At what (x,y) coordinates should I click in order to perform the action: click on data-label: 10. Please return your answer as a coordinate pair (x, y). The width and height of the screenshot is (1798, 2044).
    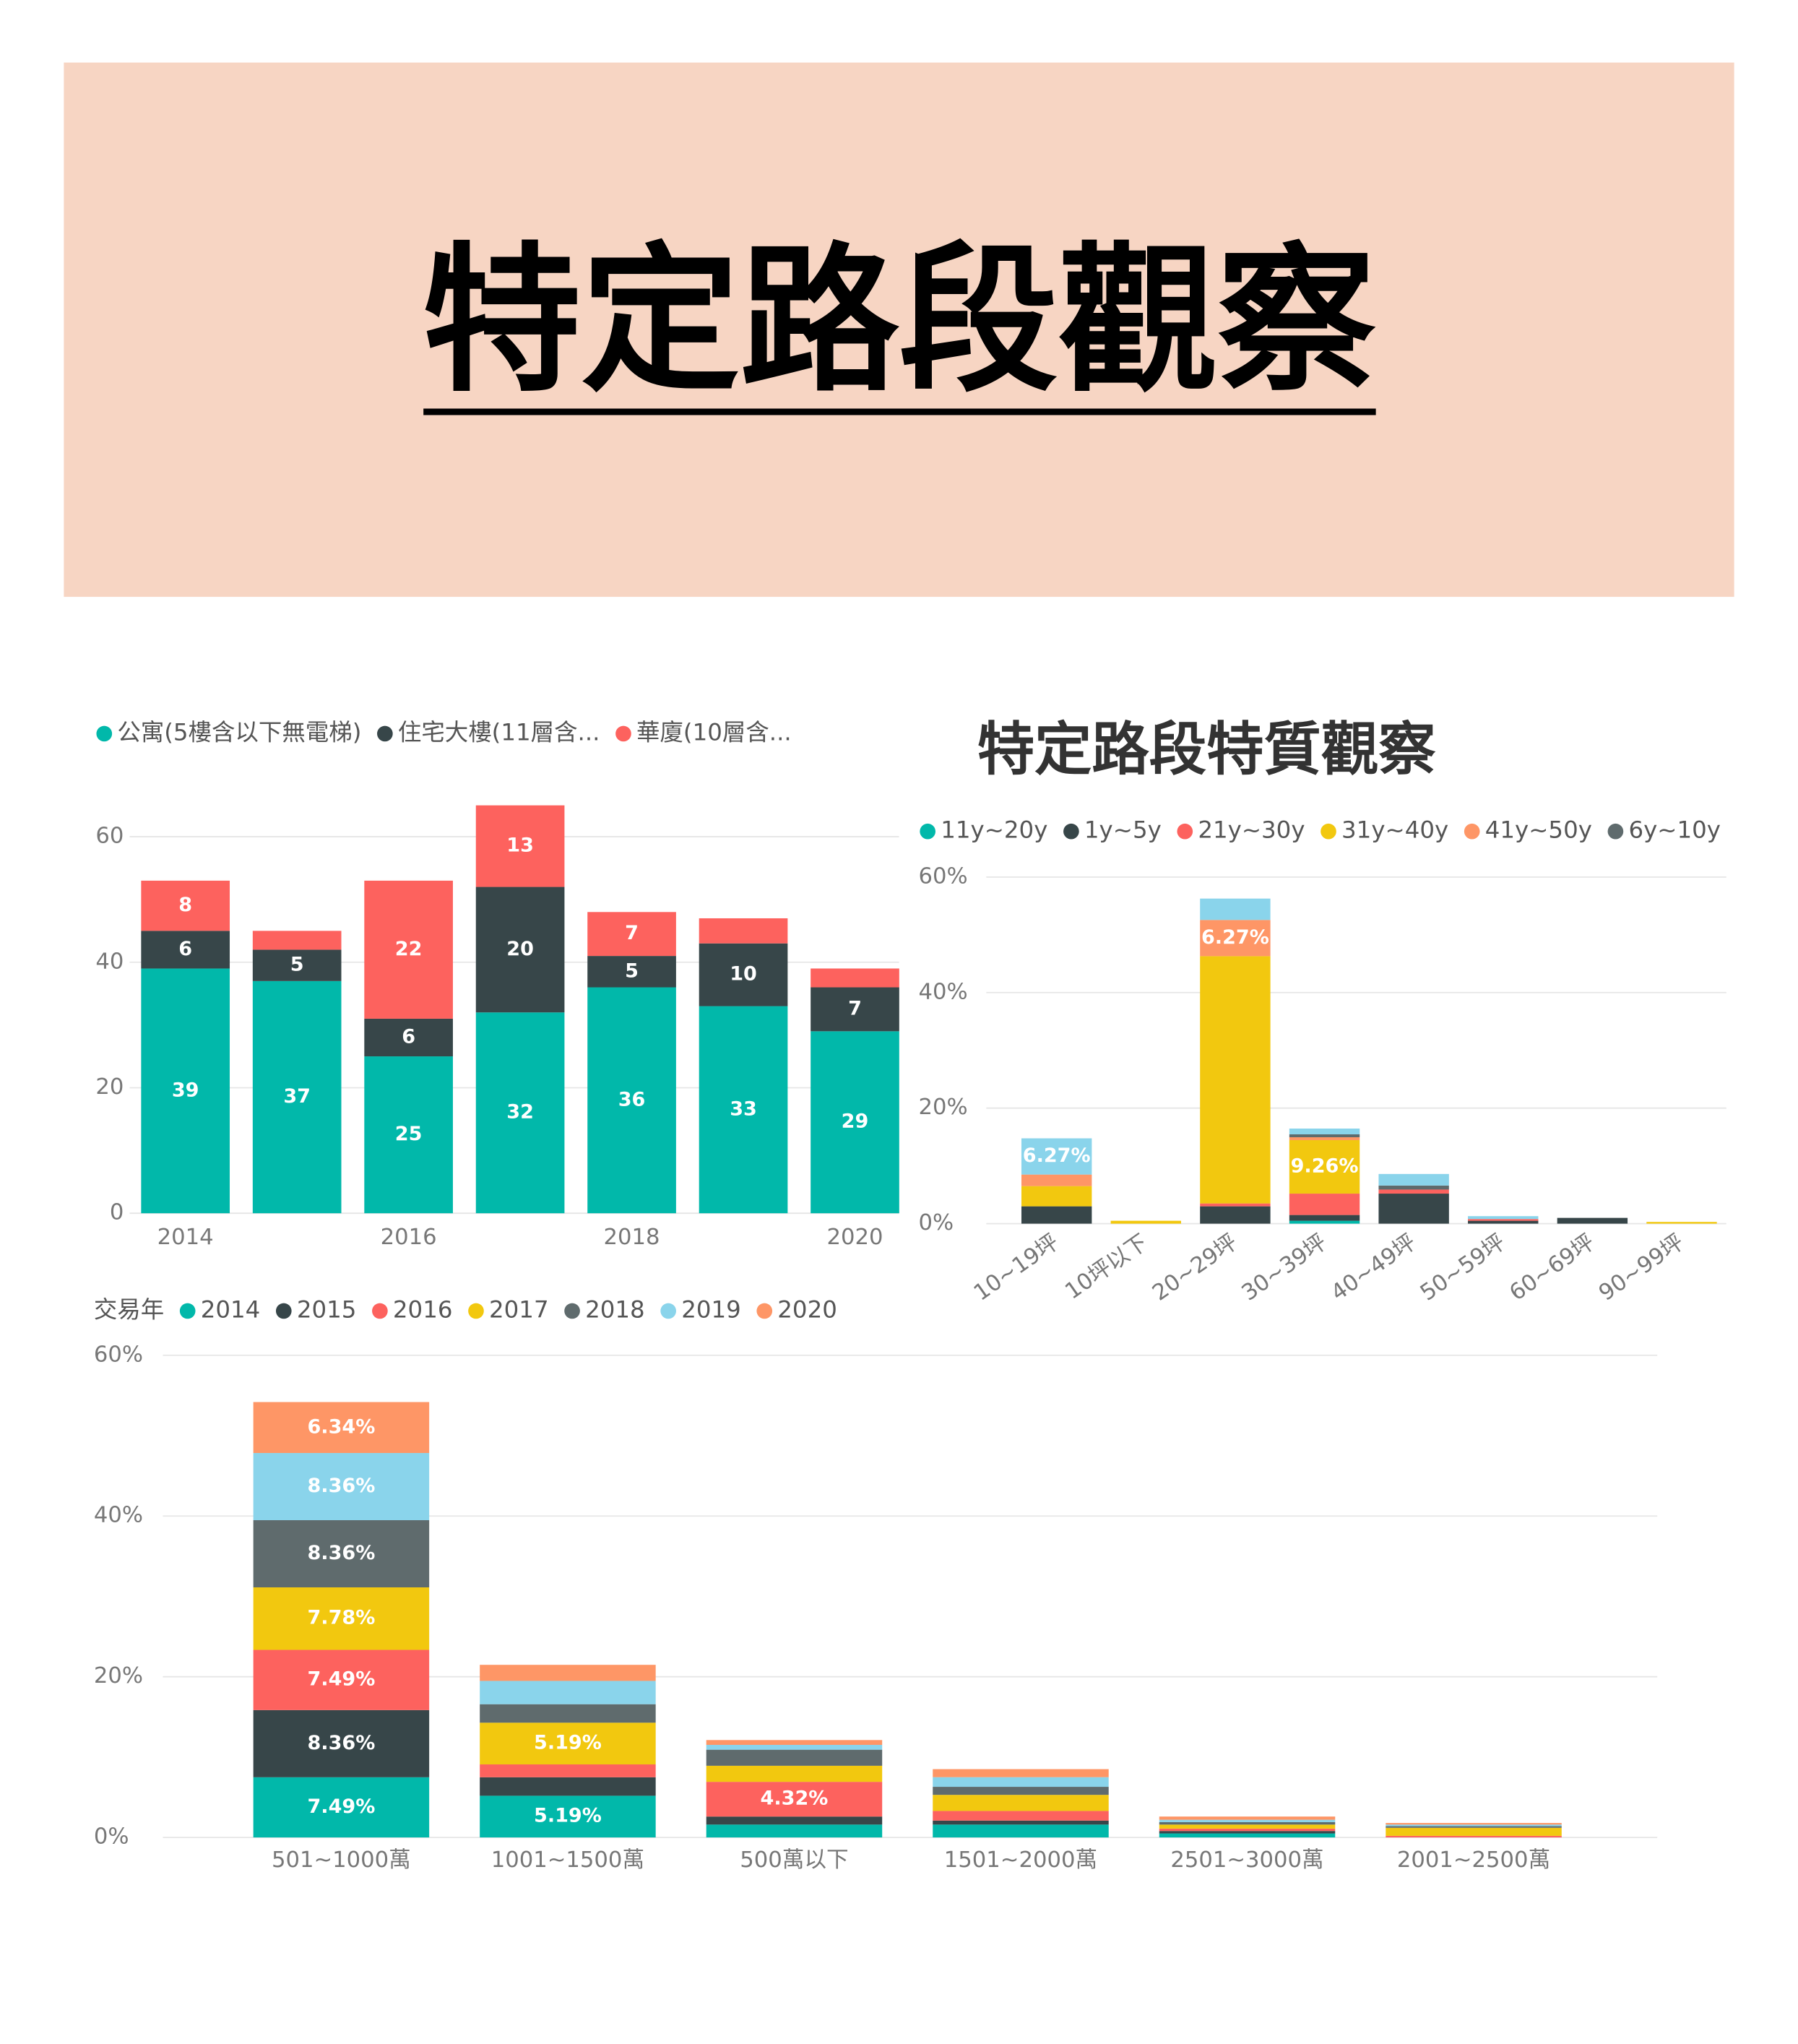
    Looking at the image, I should click on (743, 974).